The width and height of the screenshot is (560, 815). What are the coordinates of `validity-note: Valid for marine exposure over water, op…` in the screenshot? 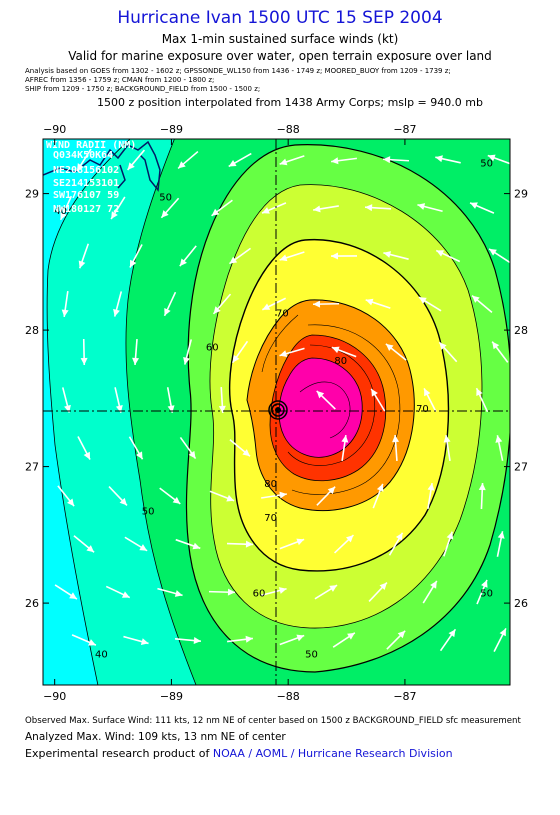 It's located at (280, 56).